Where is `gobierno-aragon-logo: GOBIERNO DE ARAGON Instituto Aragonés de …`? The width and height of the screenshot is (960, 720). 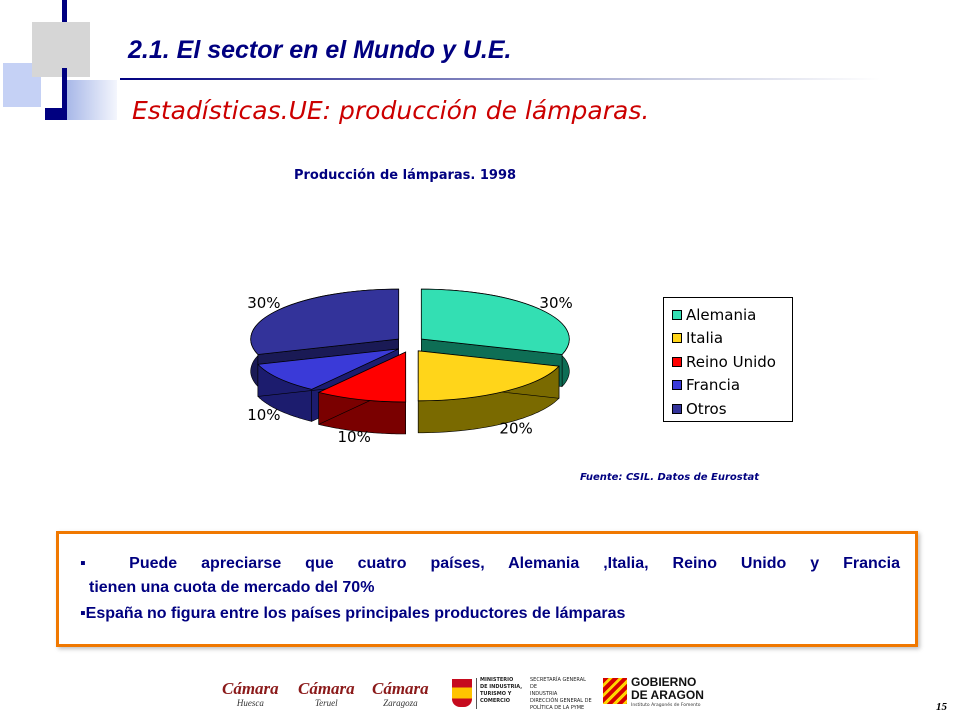 gobierno-aragon-logo: GOBIERNO DE ARAGON Instituto Aragonés de … is located at coordinates (658, 694).